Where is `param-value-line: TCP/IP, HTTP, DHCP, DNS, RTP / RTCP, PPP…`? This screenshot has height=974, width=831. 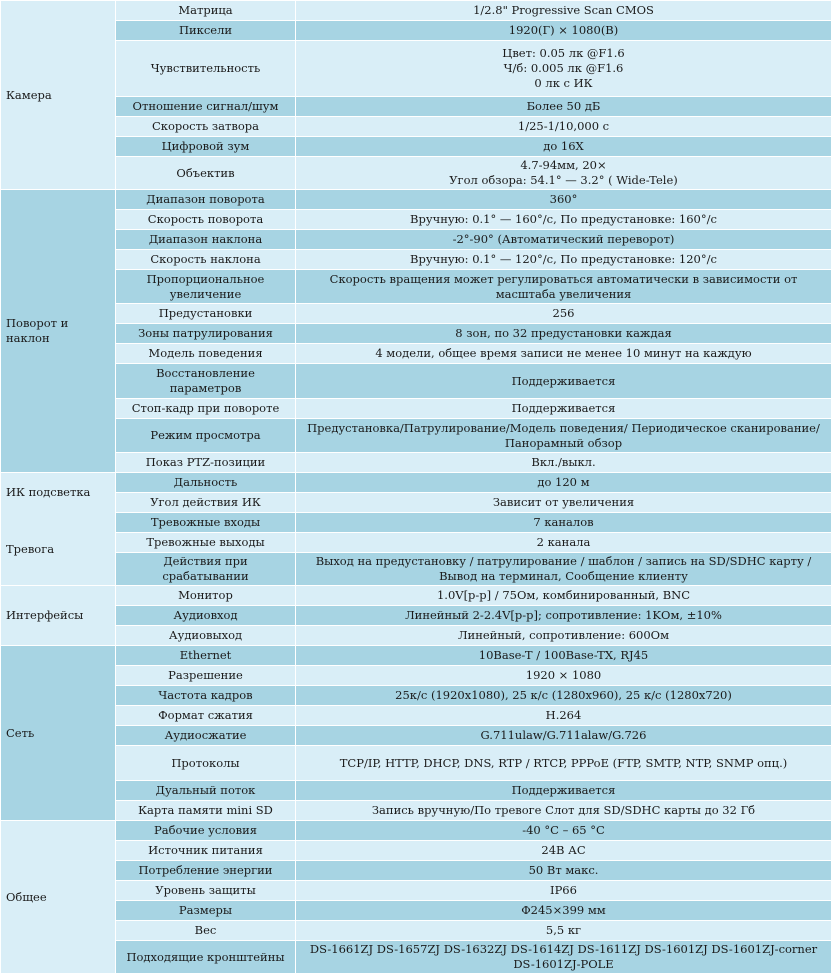 param-value-line: TCP/IP, HTTP, DHCP, DNS, RTP / RTCP, PPP… is located at coordinates (563, 763).